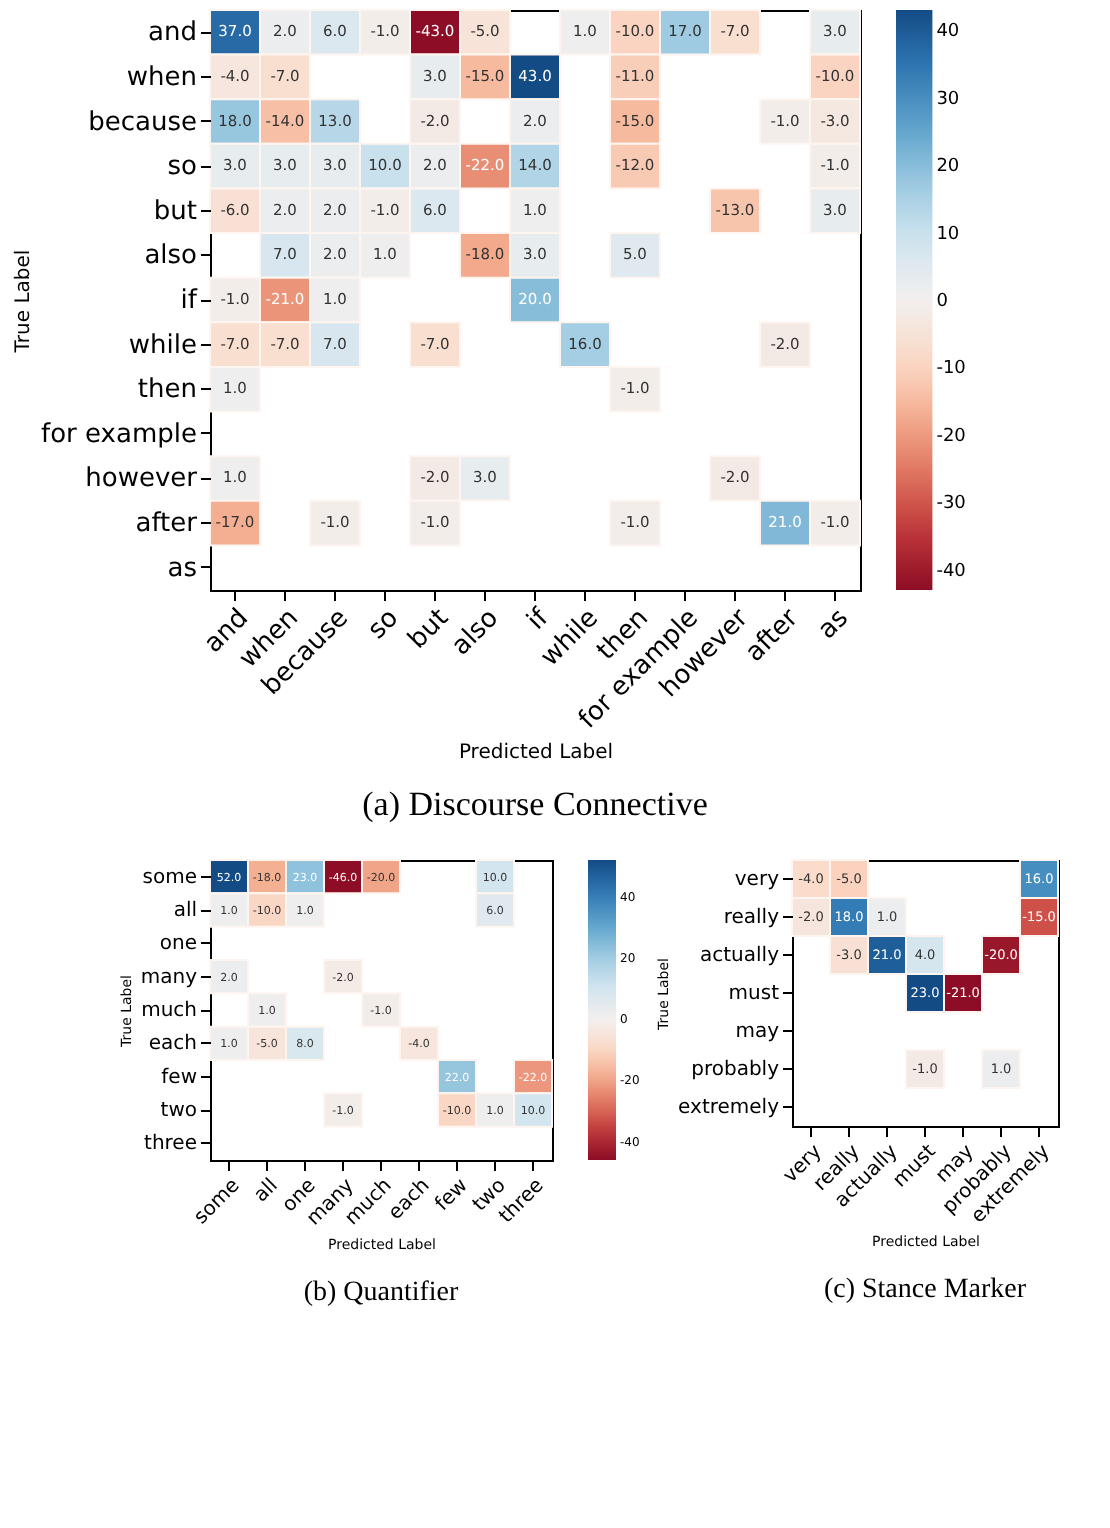 The image size is (1110, 1528). I want to click on x-axis-title: Predicted Label, so click(536, 752).